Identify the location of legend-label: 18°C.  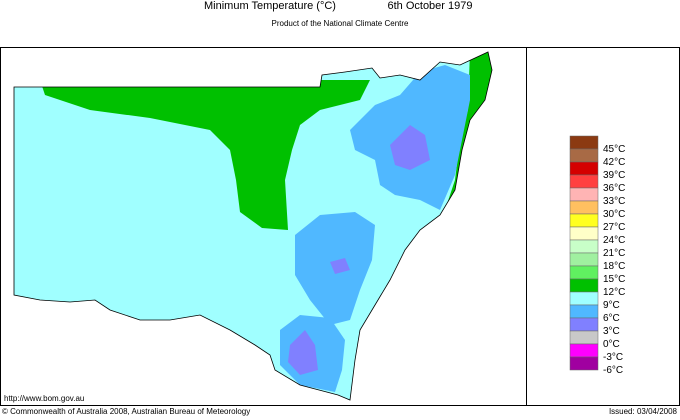
(614, 266).